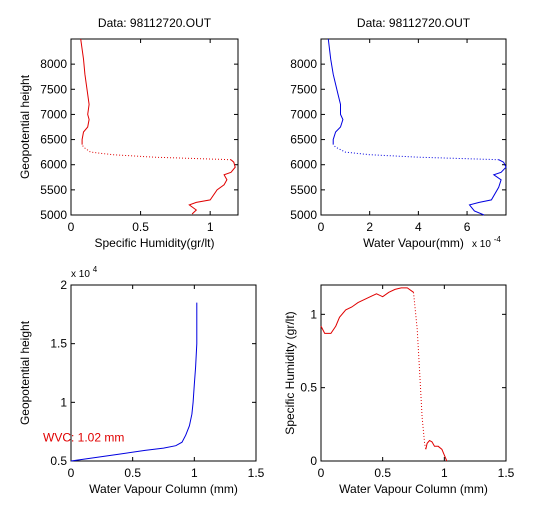 This screenshot has height=520, width=560. I want to click on y-axis-label: Specific Humidity (gr/lt), so click(290, 372).